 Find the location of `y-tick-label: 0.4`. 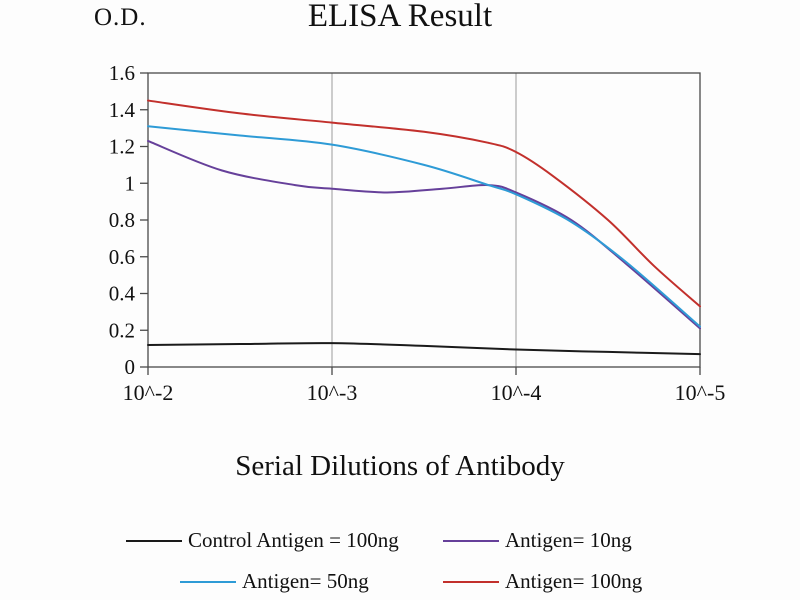

y-tick-label: 0.4 is located at coordinates (122, 294).